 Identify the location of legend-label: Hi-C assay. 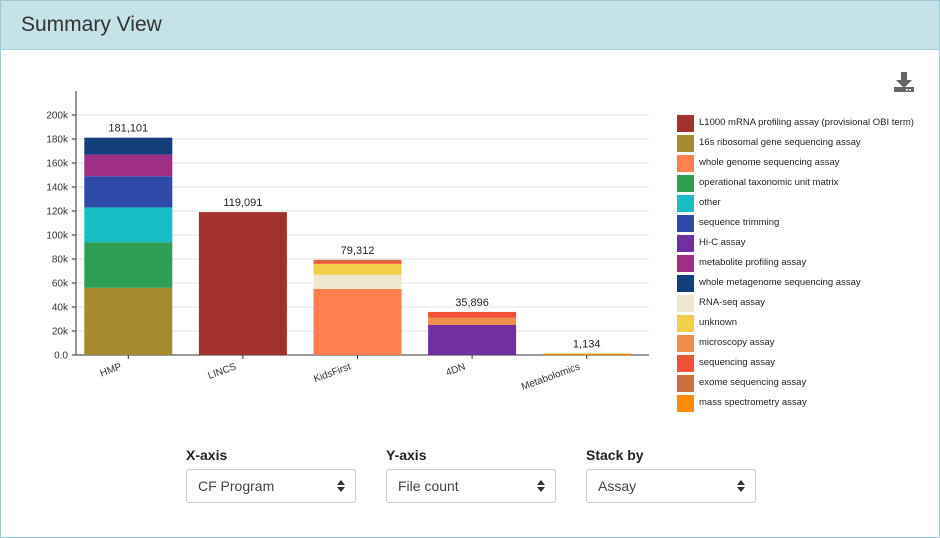
(722, 242).